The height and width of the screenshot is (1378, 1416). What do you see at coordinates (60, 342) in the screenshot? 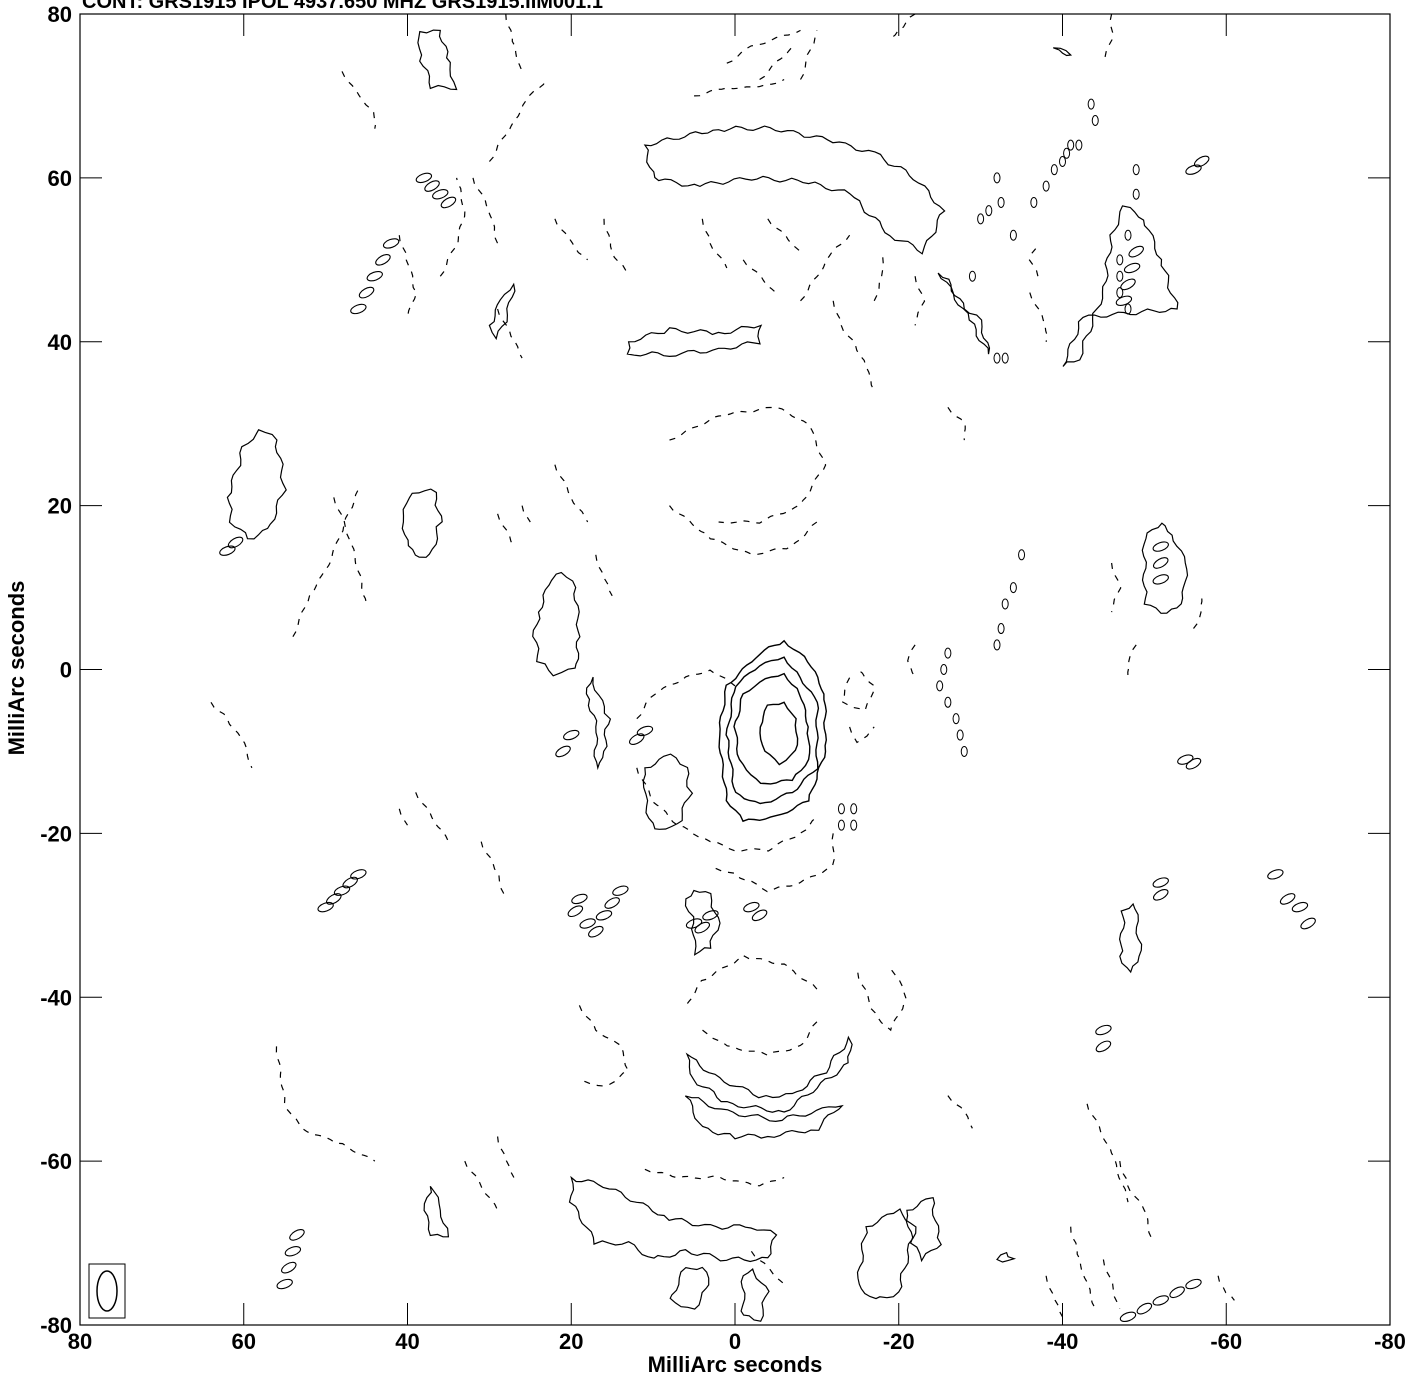
I see `y-tick-label: 40` at bounding box center [60, 342].